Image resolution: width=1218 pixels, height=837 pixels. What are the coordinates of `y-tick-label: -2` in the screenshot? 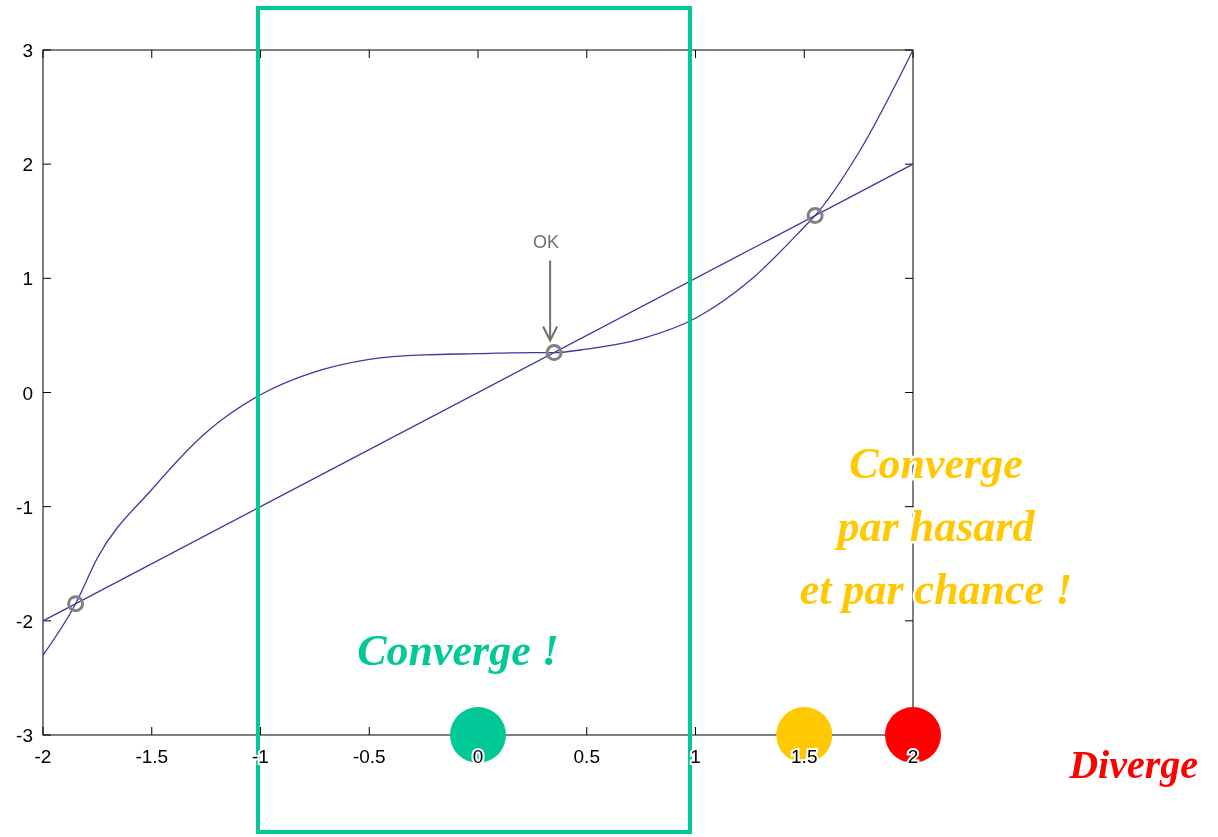 It's located at (24, 621).